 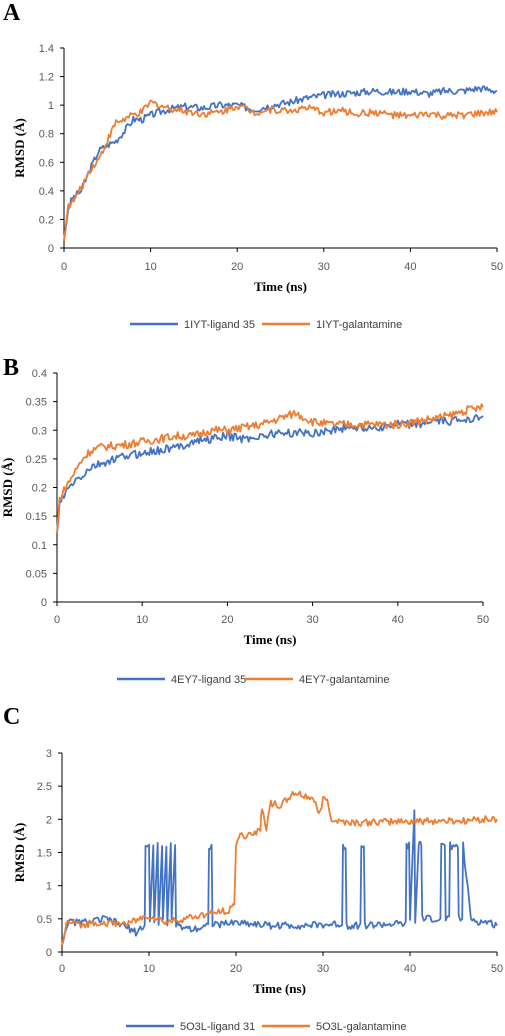 What do you see at coordinates (36, 460) in the screenshot?
I see `y-tick-label: 0.25` at bounding box center [36, 460].